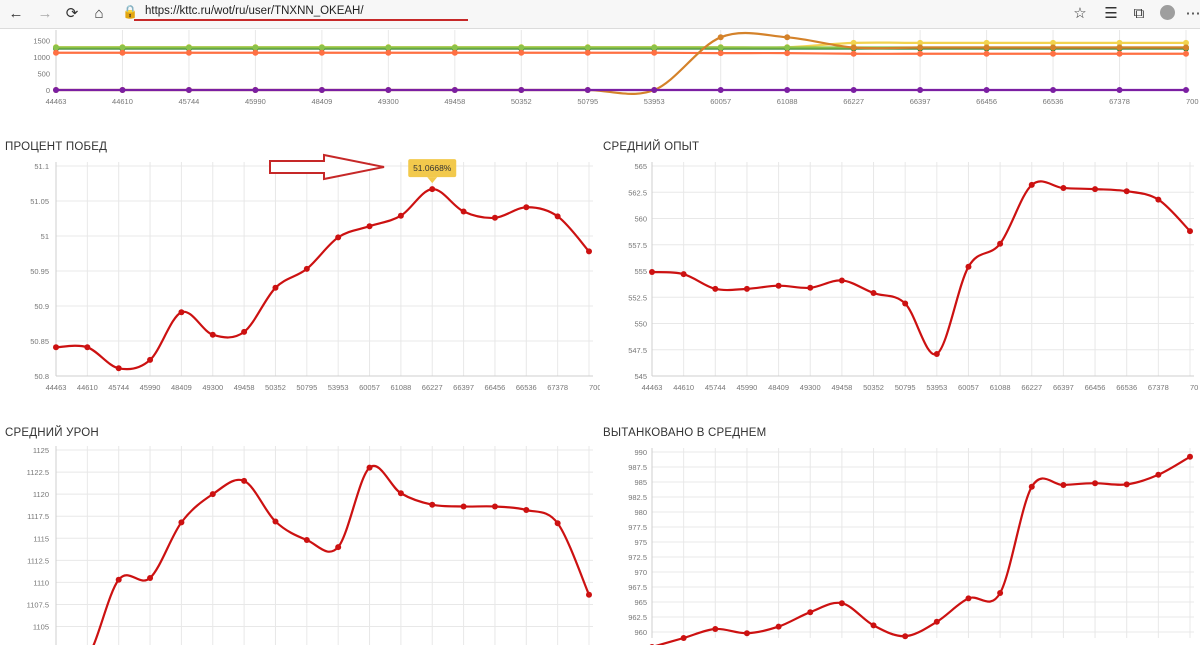 The image size is (1200, 645). Describe the element at coordinates (640, 632) in the screenshot. I see `y-tick-label: 960` at that location.